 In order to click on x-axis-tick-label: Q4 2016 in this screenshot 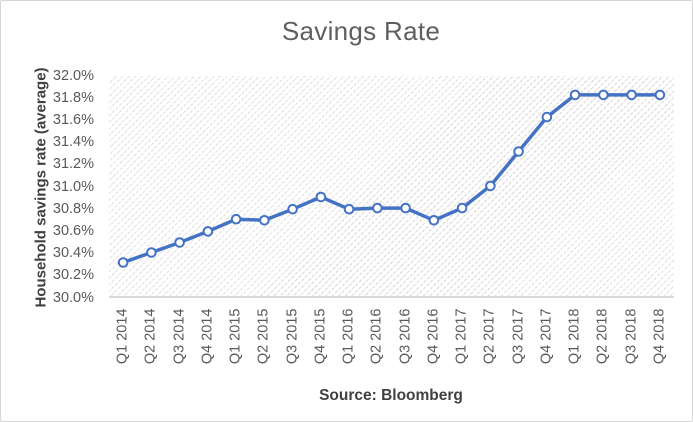, I will do `click(433, 336)`.